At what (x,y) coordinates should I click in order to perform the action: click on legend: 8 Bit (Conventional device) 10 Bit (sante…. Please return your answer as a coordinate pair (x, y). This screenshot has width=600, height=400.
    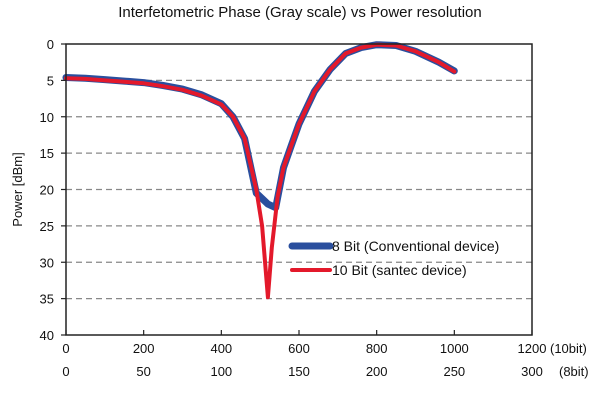
    Looking at the image, I should click on (393, 258).